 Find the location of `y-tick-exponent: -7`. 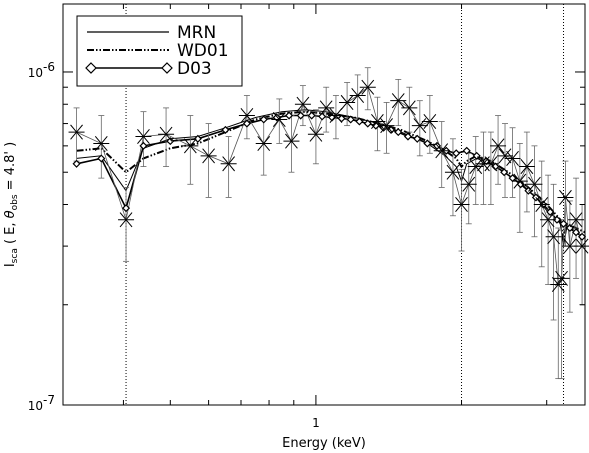

y-tick-exponent: -7 is located at coordinates (49, 400).